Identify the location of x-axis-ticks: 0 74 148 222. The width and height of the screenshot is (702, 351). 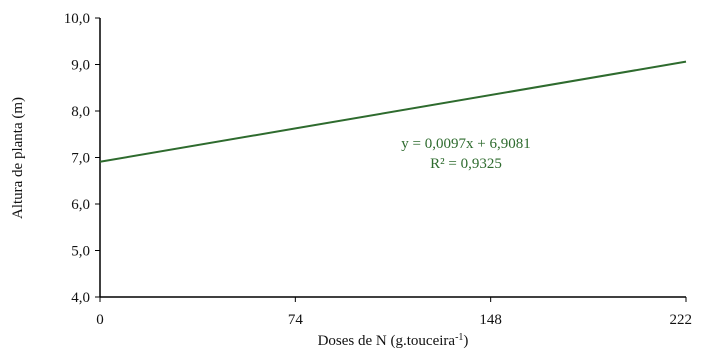
(394, 312).